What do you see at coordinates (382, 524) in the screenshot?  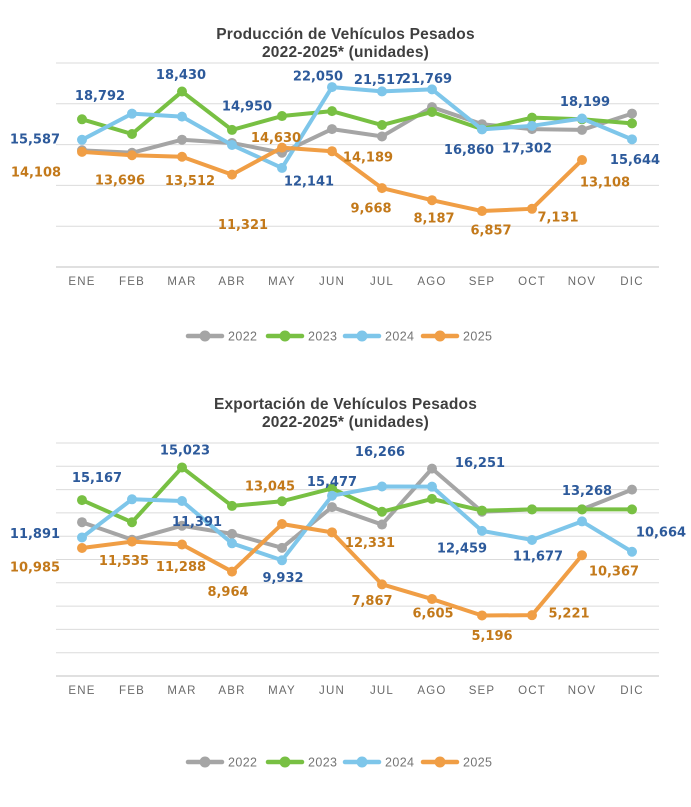 I see `point-2022-JUL` at bounding box center [382, 524].